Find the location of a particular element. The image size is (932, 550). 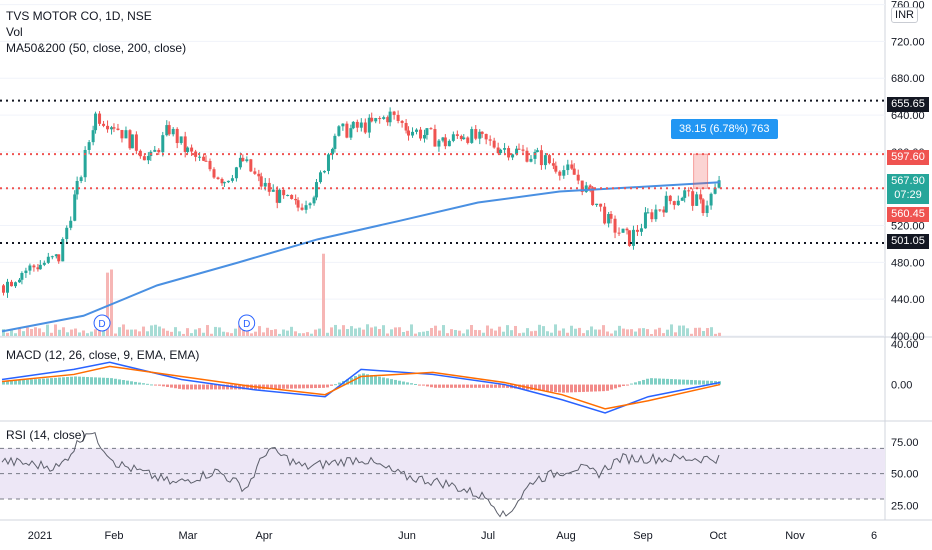

time-tick-label: Oct is located at coordinates (717, 536).